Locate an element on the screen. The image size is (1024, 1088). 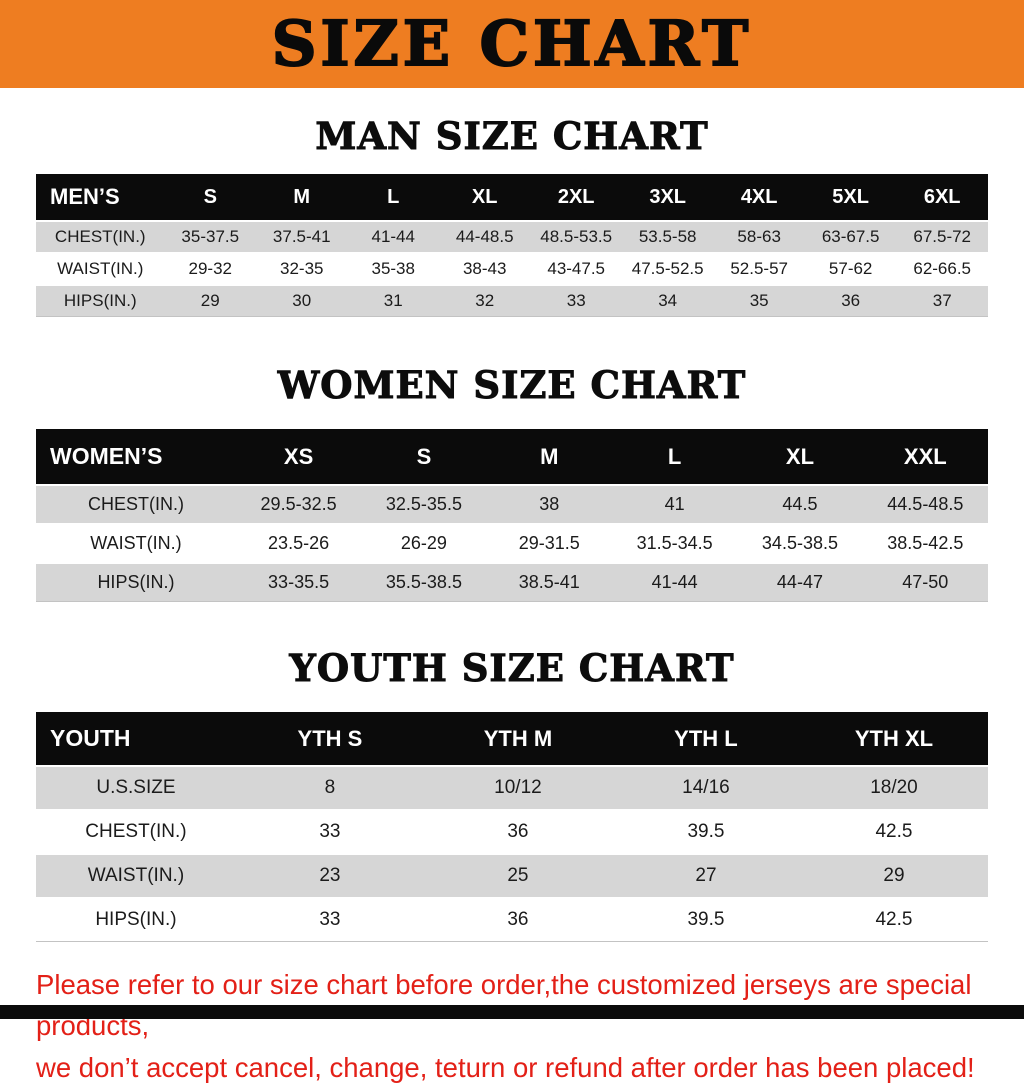
size-value: 47.5-52.5 is located at coordinates (667, 268).